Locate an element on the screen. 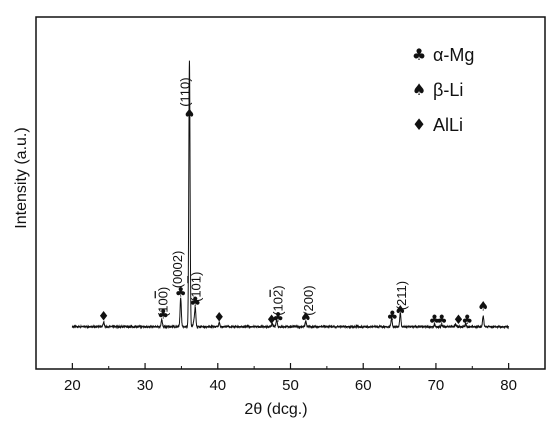 The width and height of the screenshot is (553, 441). peak-annotation: (102) is located at coordinates (278, 300).